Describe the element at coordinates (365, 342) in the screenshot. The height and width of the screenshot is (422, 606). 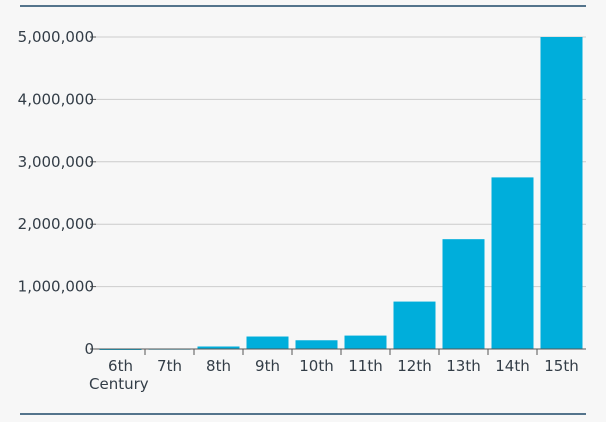
I see `bar-11th` at that location.